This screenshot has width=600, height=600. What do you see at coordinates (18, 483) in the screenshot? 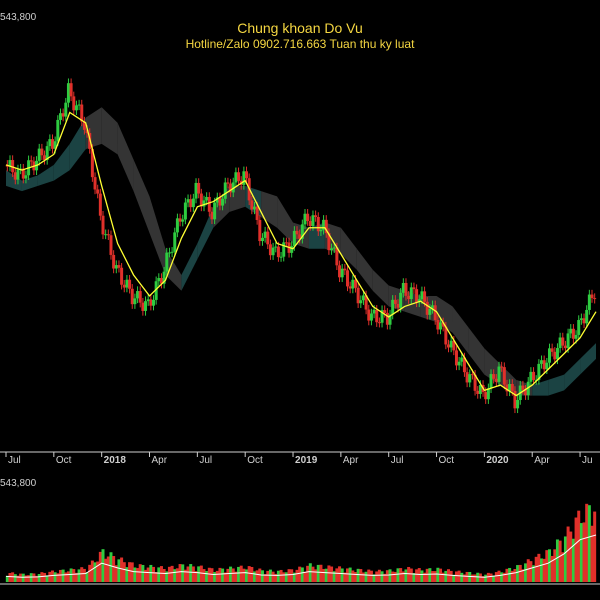
I see `volume-y-label: 543,800` at bounding box center [18, 483].